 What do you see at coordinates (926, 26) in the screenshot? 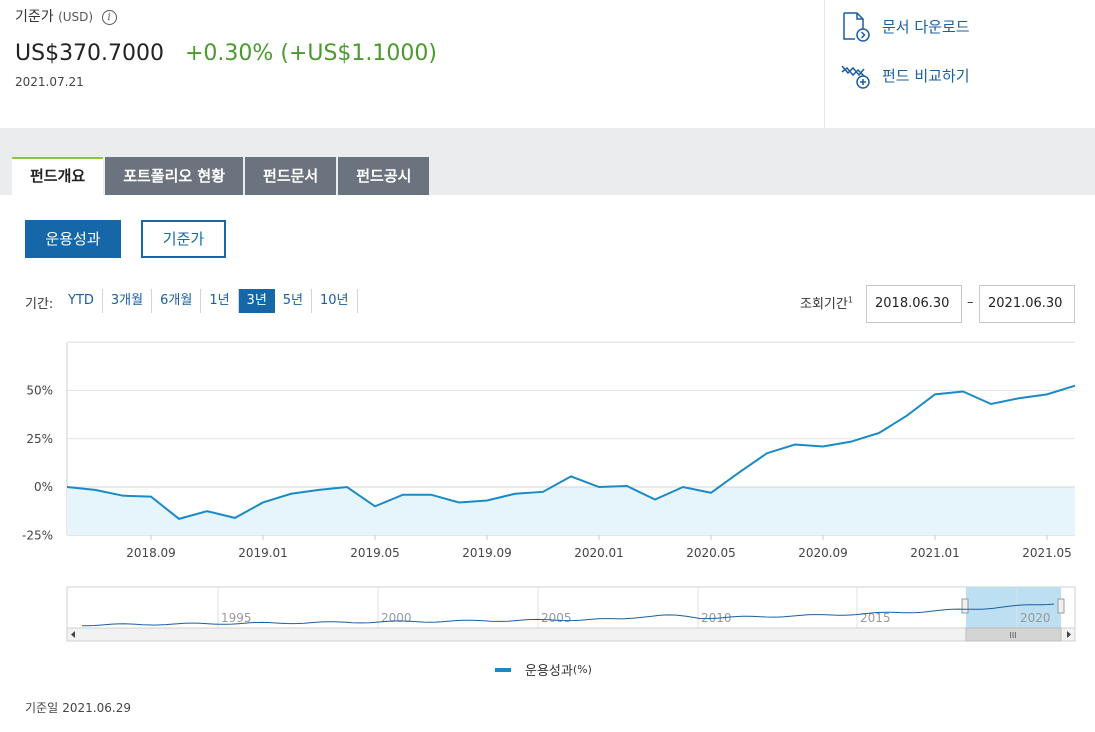
I see `document-download-label: 문서 다운로드` at bounding box center [926, 26].